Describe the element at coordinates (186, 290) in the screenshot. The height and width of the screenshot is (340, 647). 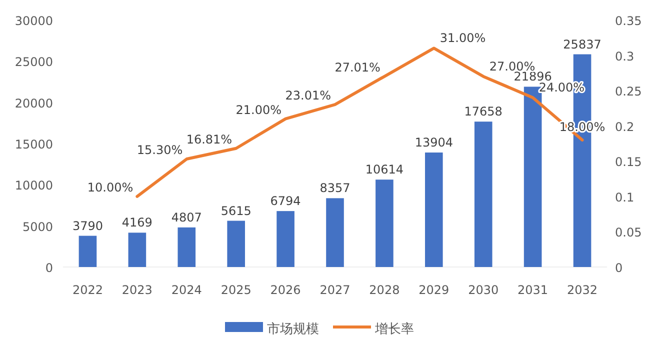
I see `xtick: 2024` at that location.